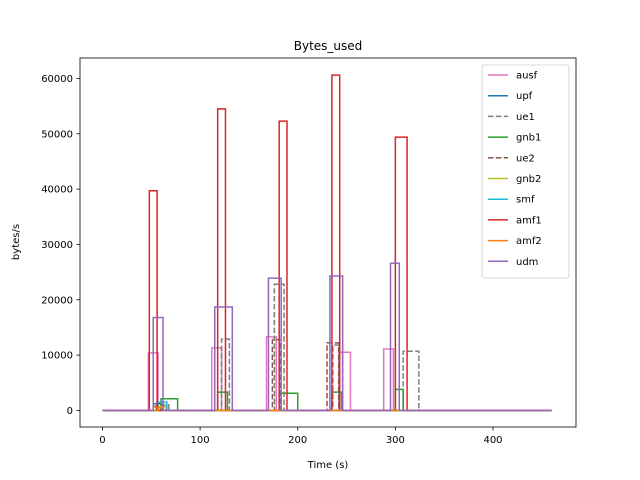  I want to click on legend-label-ue2: ue2, so click(525, 158).